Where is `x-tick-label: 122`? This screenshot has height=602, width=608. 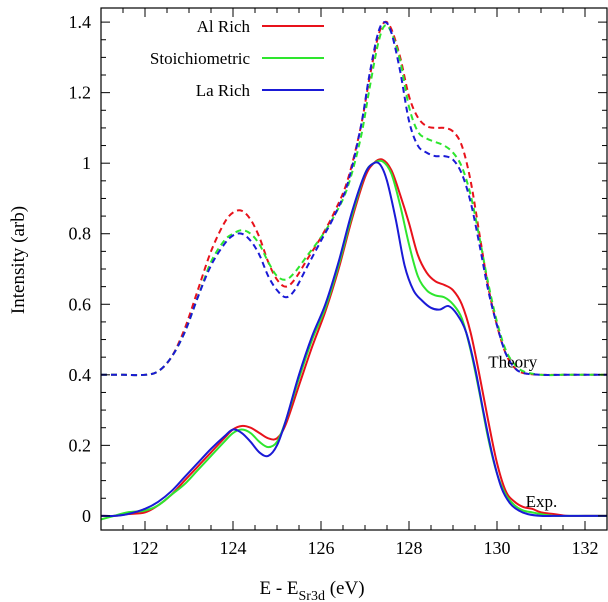 x-tick-label: 122 is located at coordinates (145, 548).